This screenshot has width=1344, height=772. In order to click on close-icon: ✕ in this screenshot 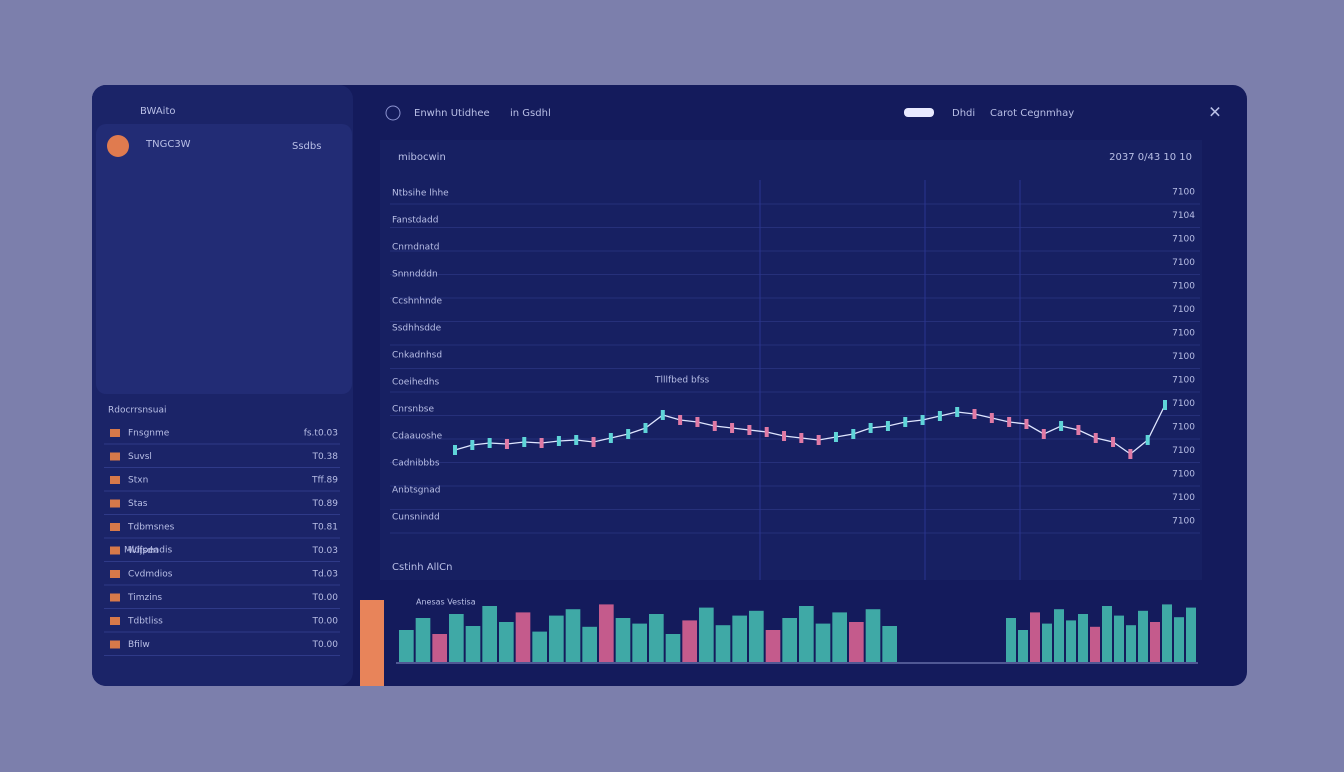, I will do `click(1214, 112)`.